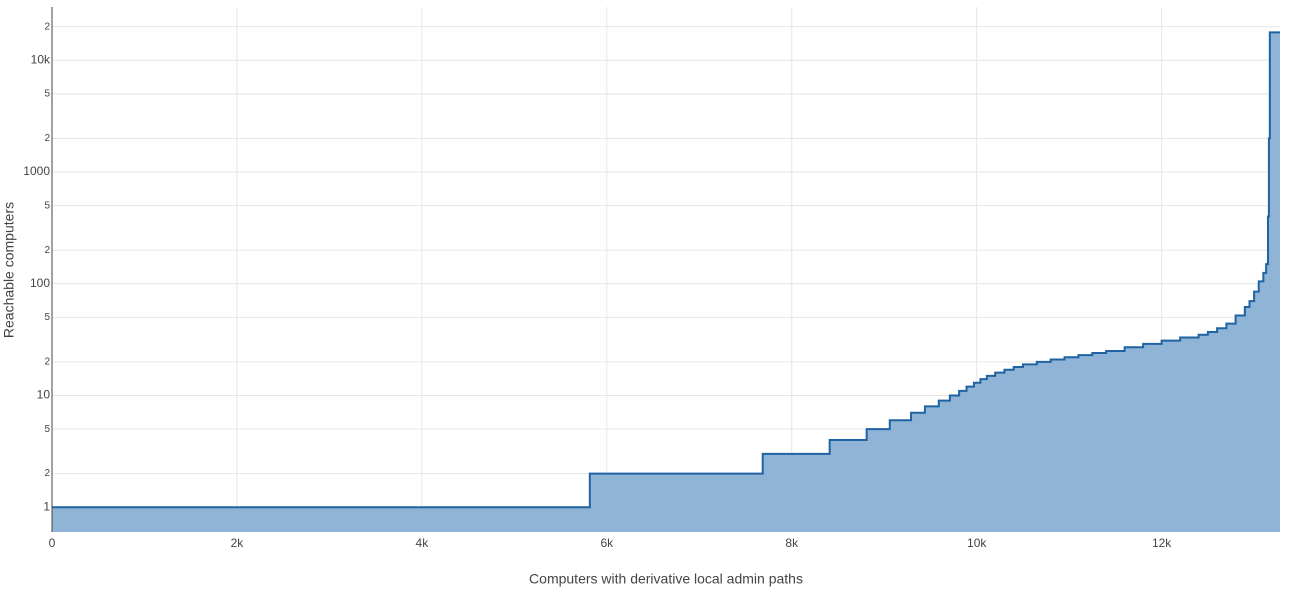  What do you see at coordinates (41, 59) in the screenshot?
I see `y-tick-label: 10k` at bounding box center [41, 59].